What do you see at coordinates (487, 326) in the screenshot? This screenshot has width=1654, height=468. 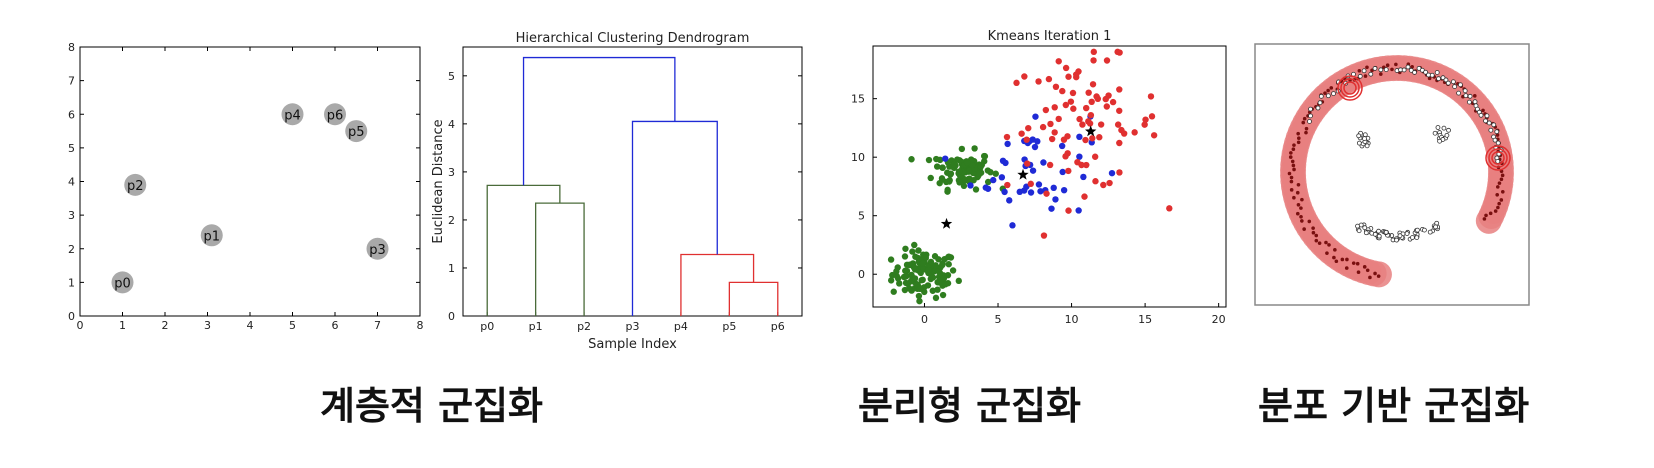 I see `chart2-xtick-label: p0` at bounding box center [487, 326].